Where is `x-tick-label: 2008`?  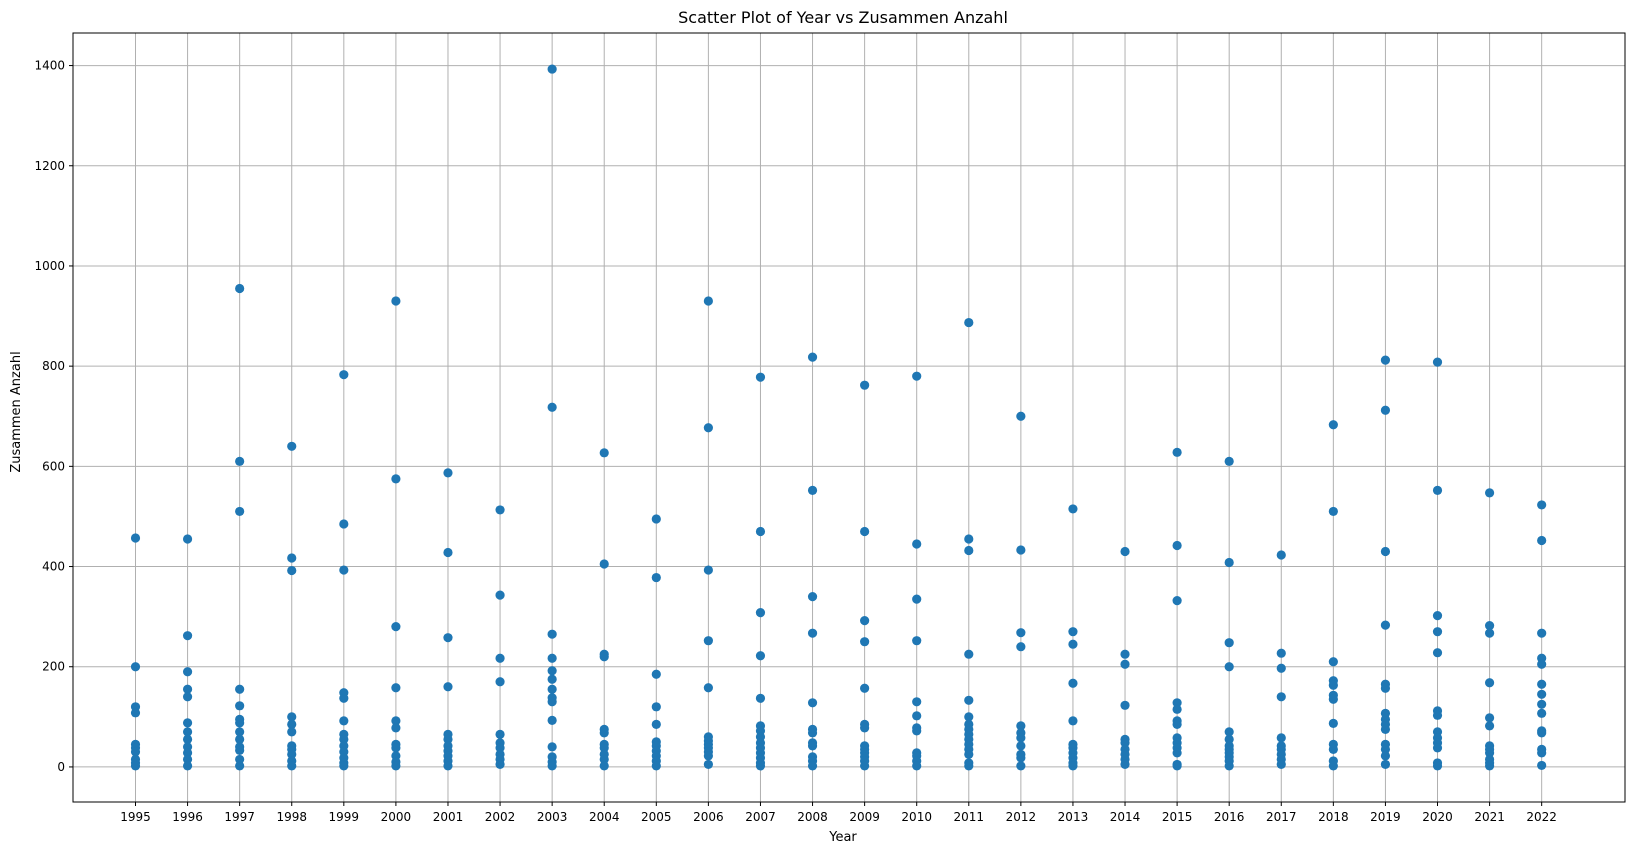
x-tick-label: 2008 is located at coordinates (812, 817).